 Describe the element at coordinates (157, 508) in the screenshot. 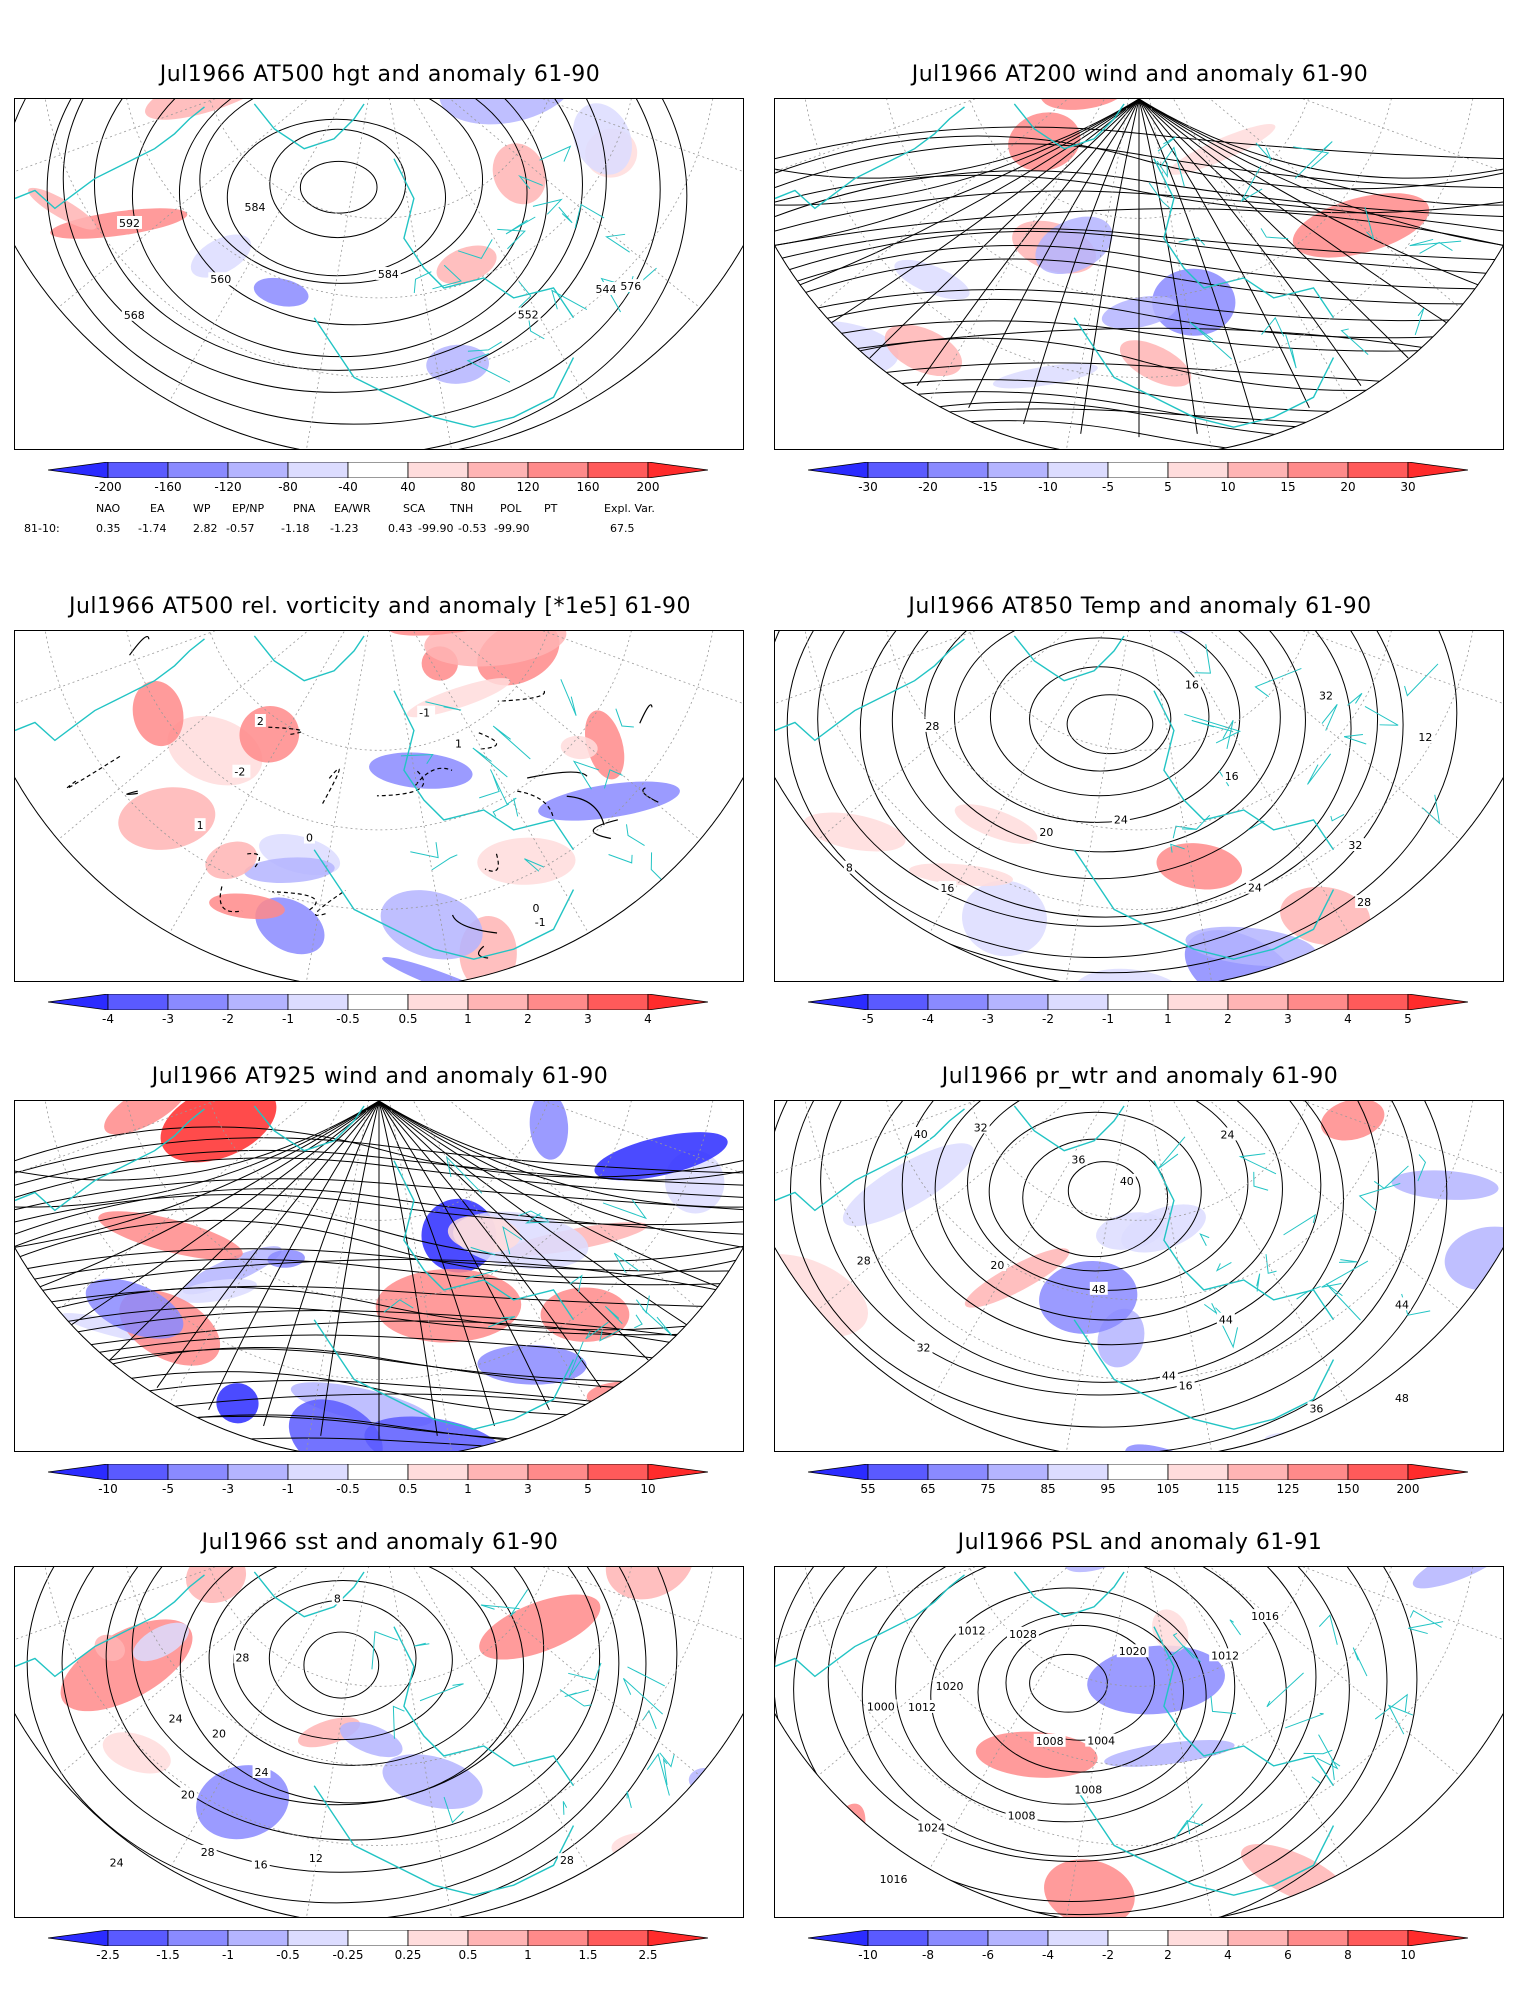

I see `tele-header: EA` at that location.